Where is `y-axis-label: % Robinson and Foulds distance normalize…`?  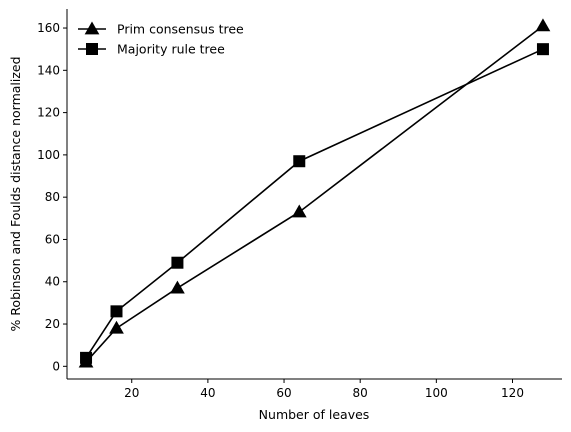 y-axis-label: % Robinson and Foulds distance normalize… is located at coordinates (15, 193).